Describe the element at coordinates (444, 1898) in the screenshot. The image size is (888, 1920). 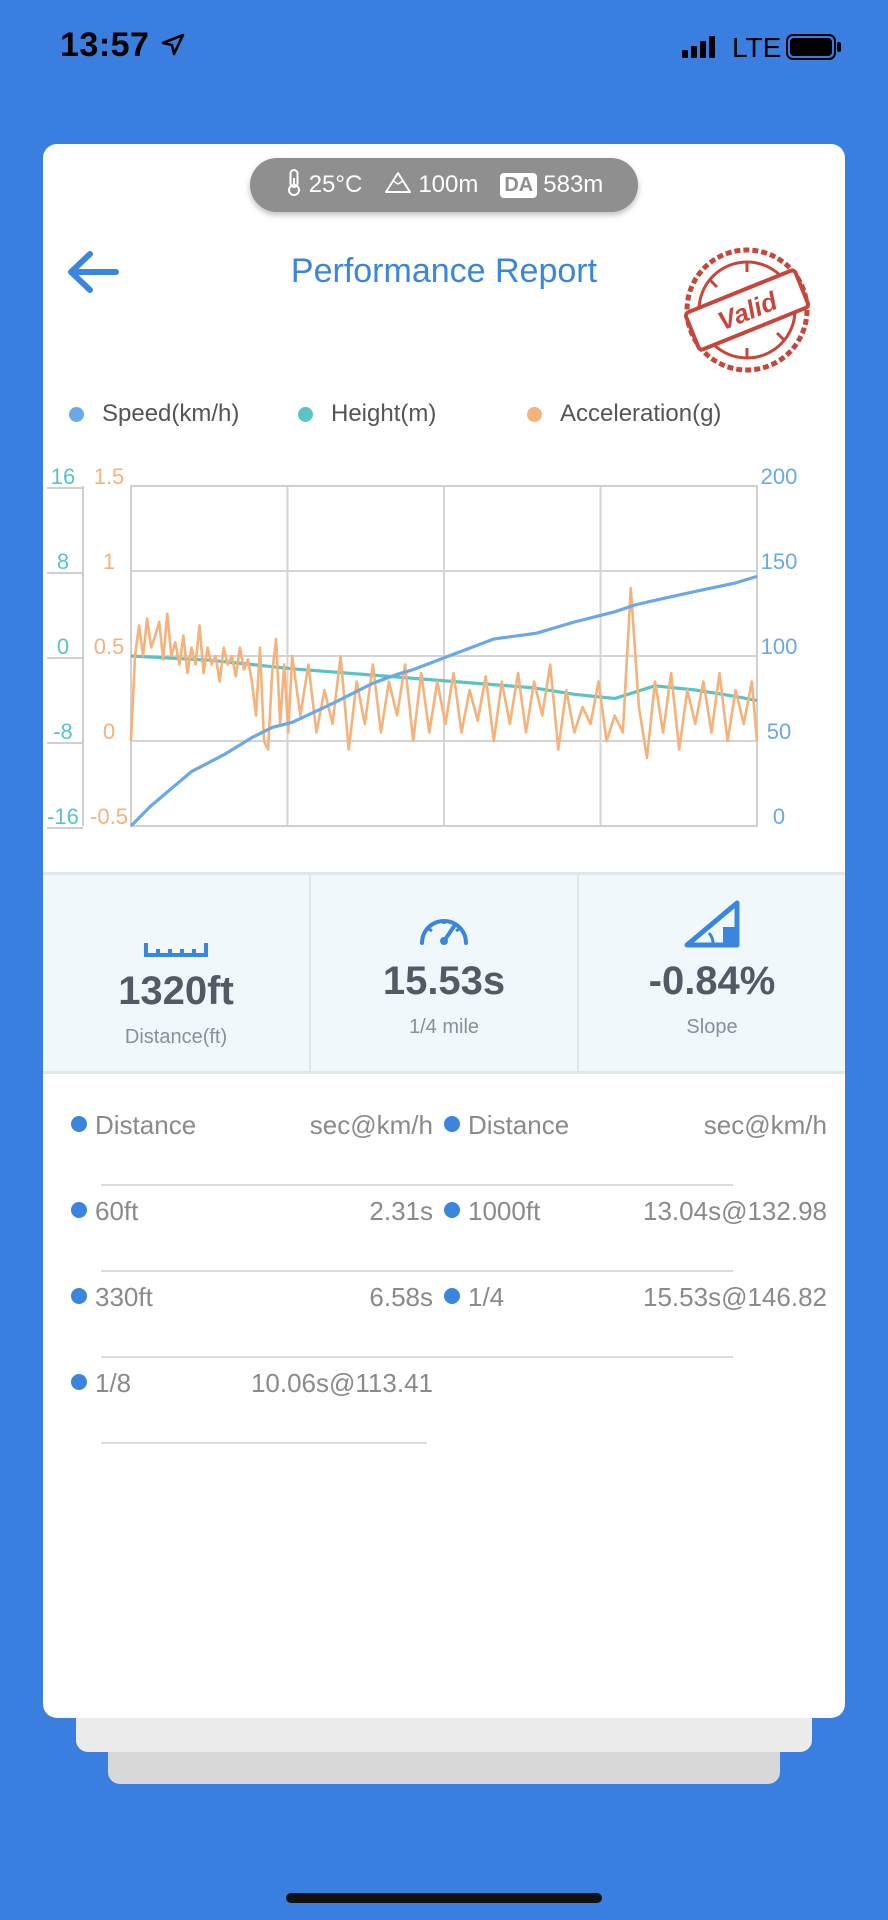
I see `home-indicator` at that location.